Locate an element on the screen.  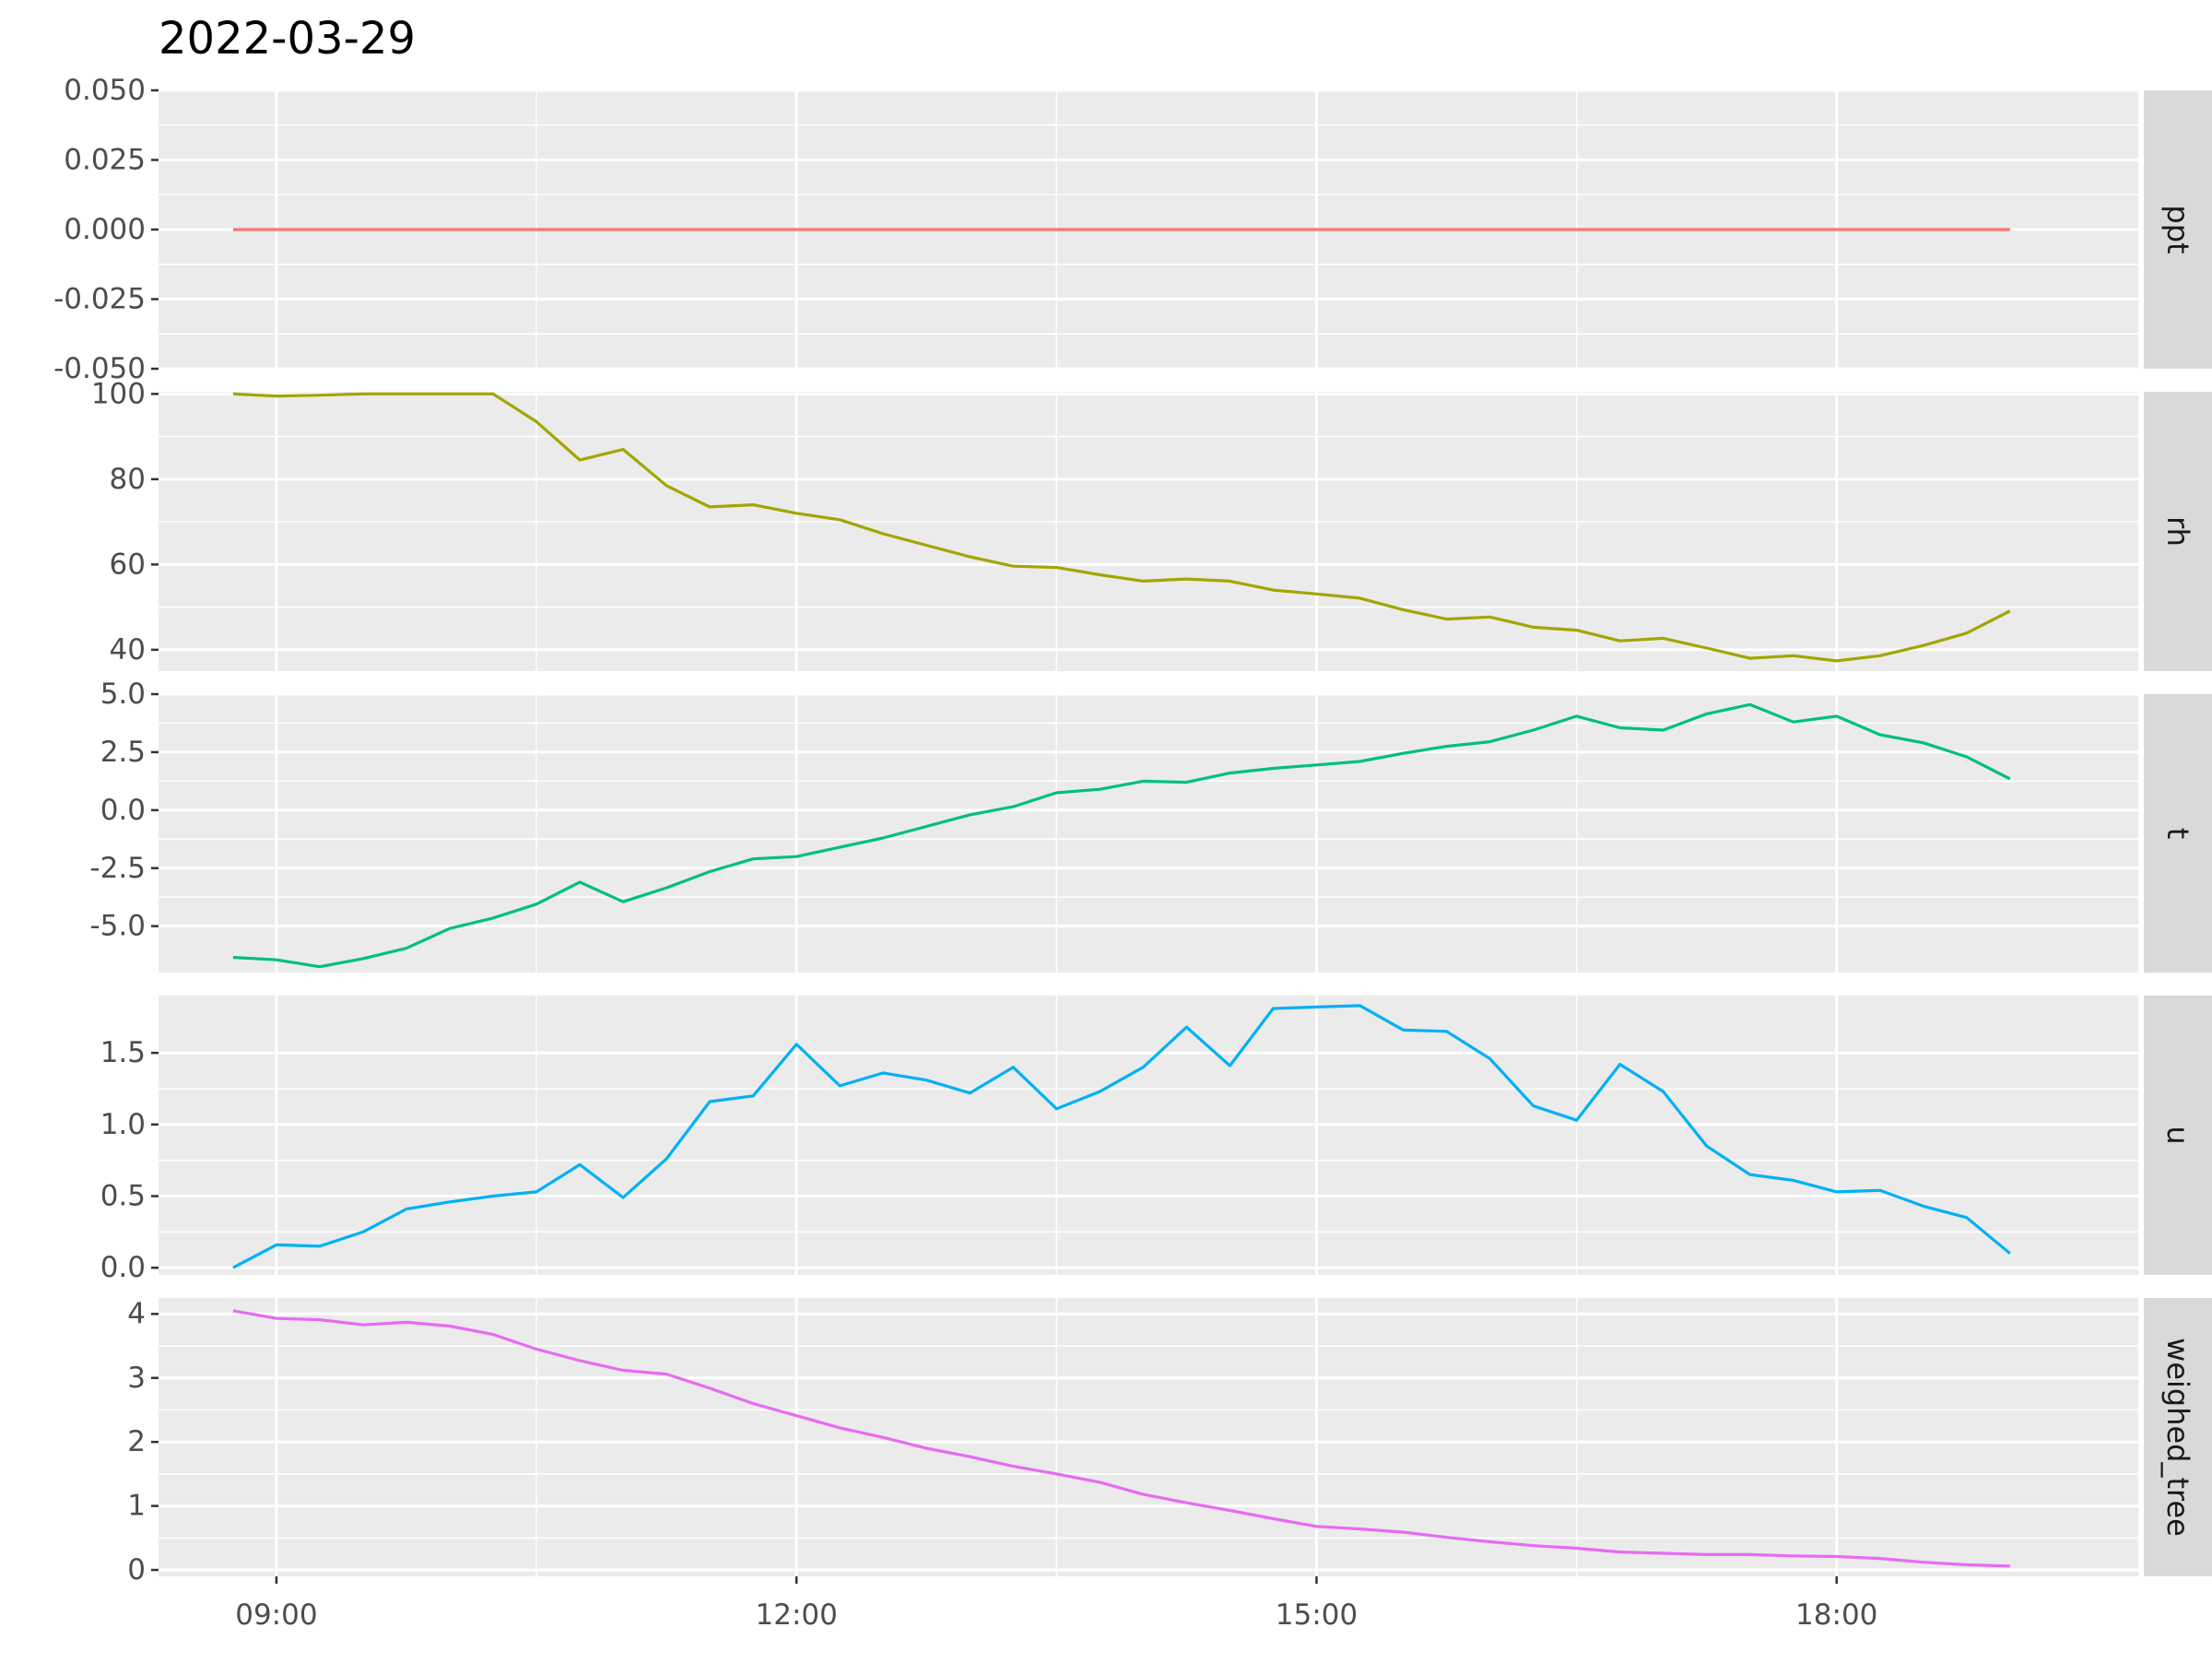
facet-strip-label: t is located at coordinates (2177, 834).